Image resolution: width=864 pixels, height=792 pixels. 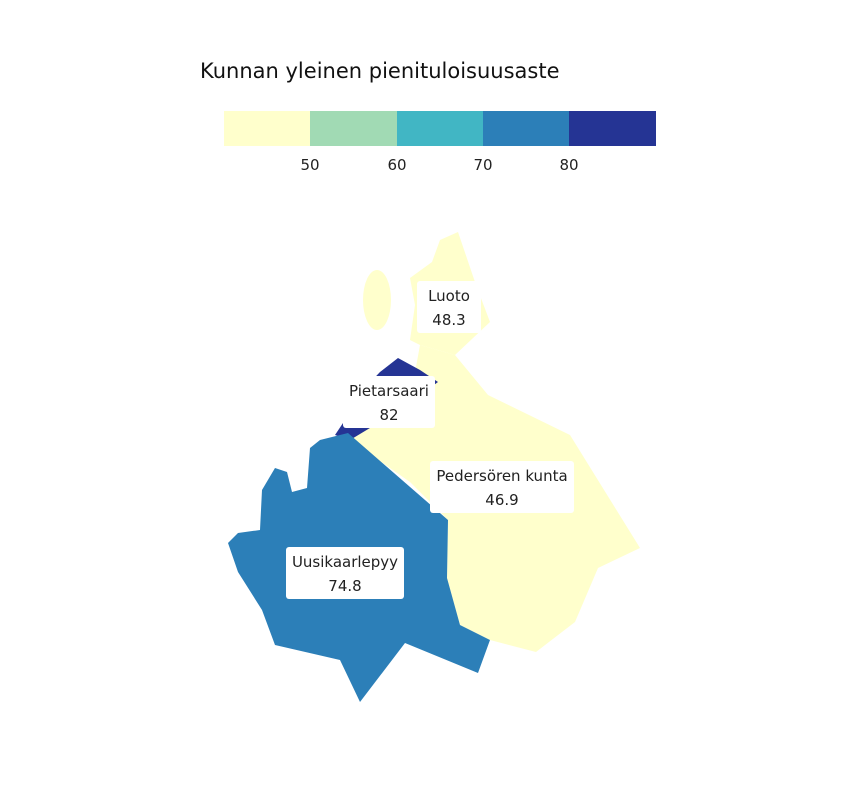 I want to click on legend-tick-80: 80, so click(x=568, y=165).